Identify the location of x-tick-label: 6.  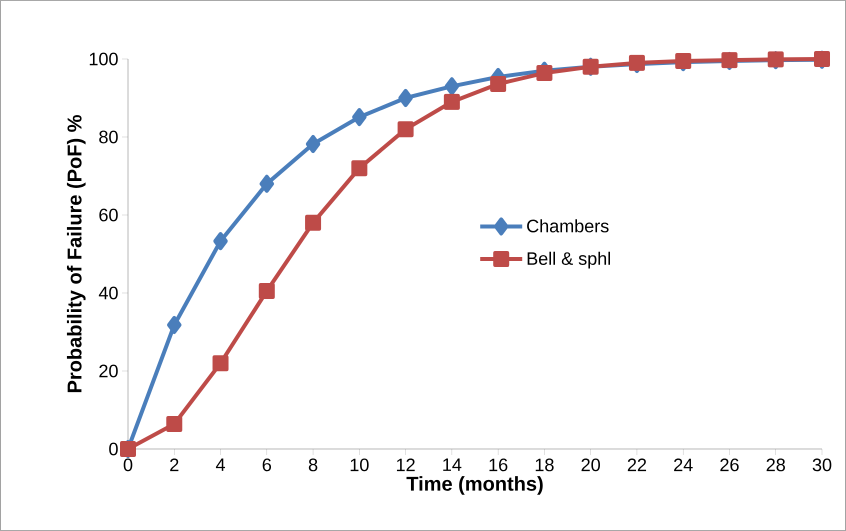
(267, 465).